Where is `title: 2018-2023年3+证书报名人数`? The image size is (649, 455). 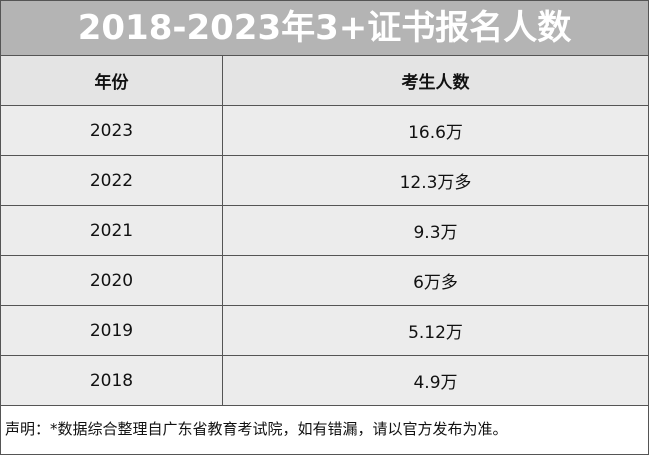
title: 2018-2023年3+证书报名人数 is located at coordinates (324, 28).